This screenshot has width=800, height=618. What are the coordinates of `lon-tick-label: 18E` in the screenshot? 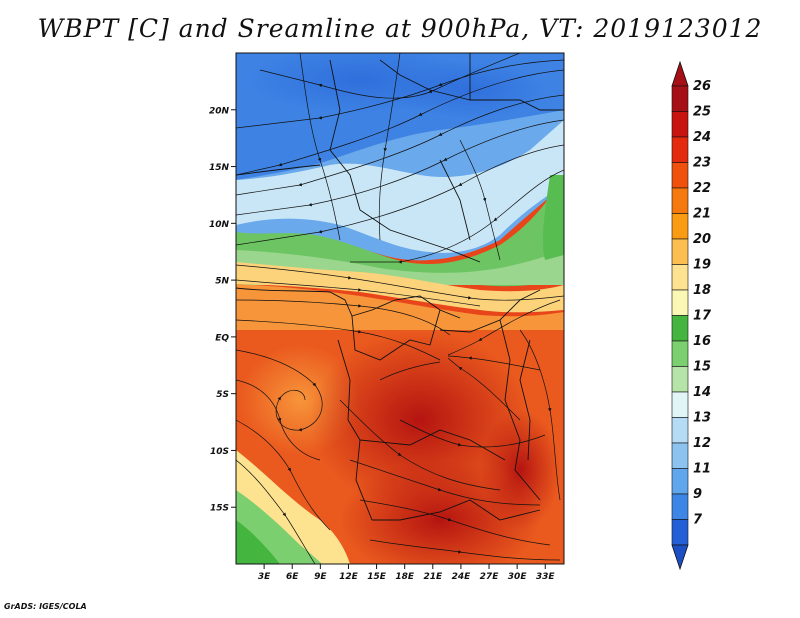 It's located at (405, 577).